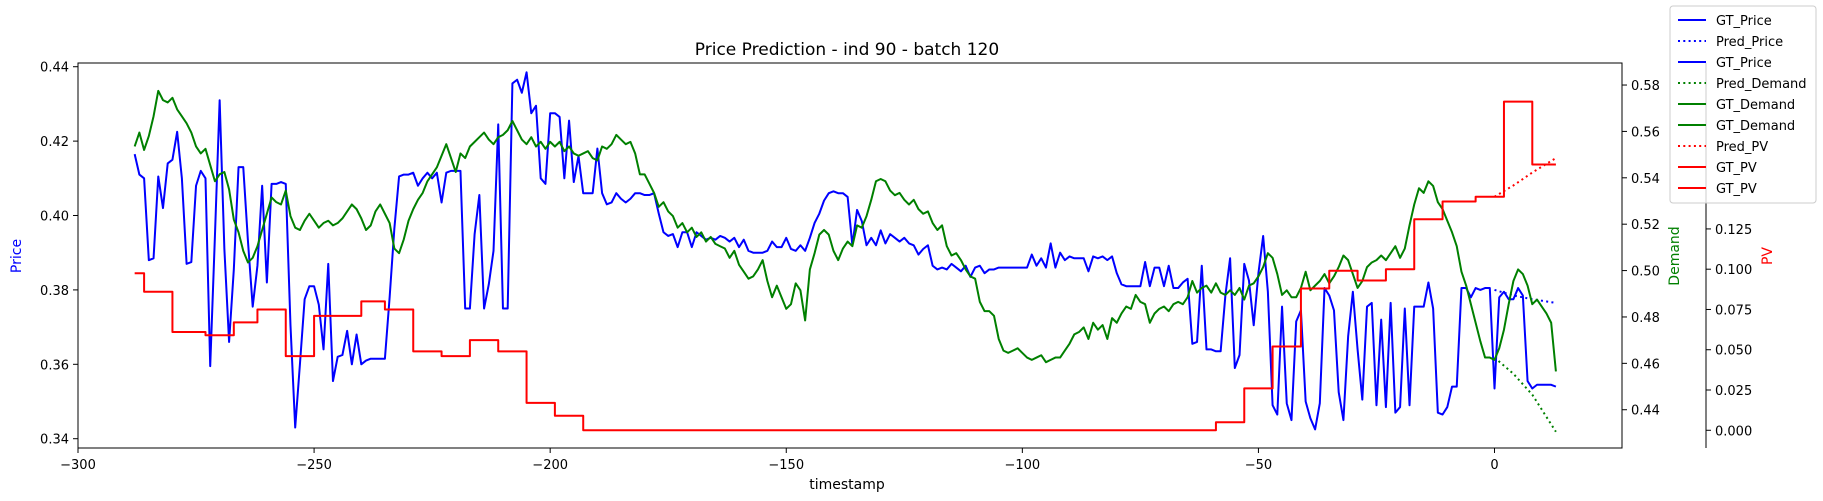 The image size is (1823, 501). What do you see at coordinates (1258, 465) in the screenshot?
I see `x-tick-label: −50` at bounding box center [1258, 465].